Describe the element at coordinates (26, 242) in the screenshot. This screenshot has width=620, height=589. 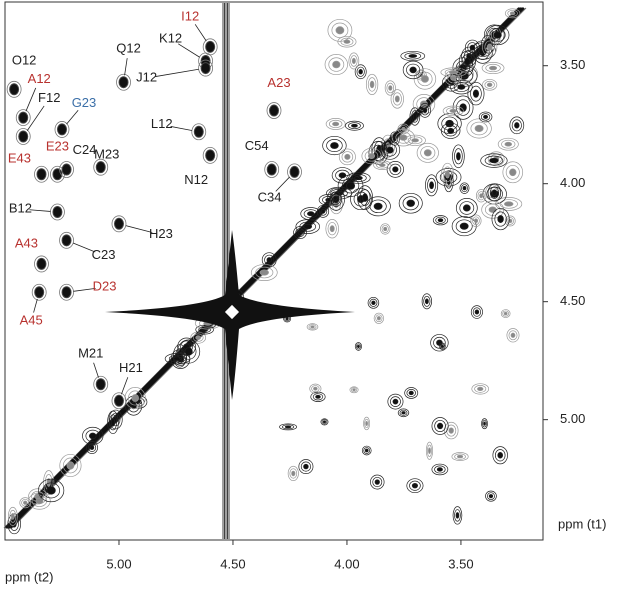
I see `peak-label: A43` at that location.